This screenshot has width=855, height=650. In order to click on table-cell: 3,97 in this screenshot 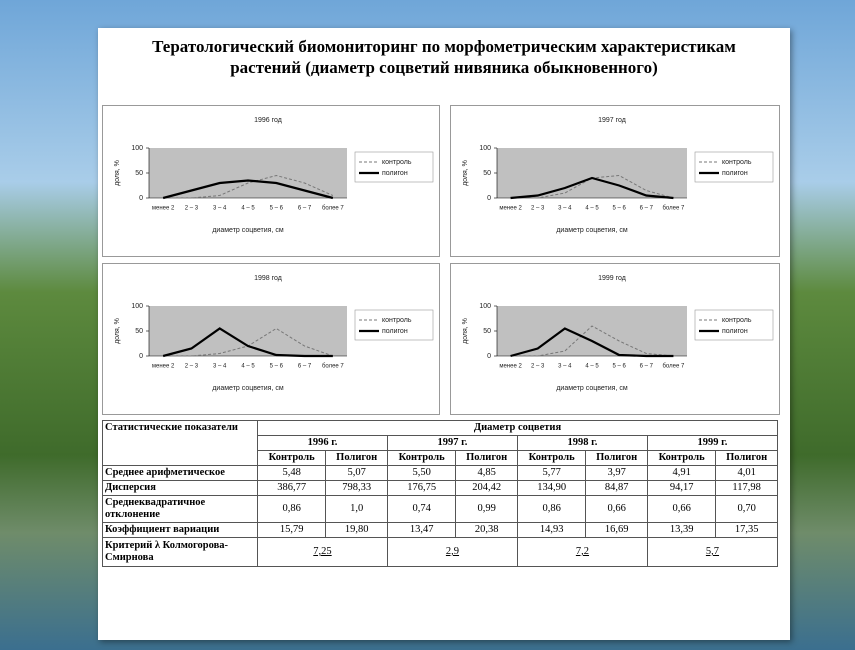, I will do `click(616, 473)`.